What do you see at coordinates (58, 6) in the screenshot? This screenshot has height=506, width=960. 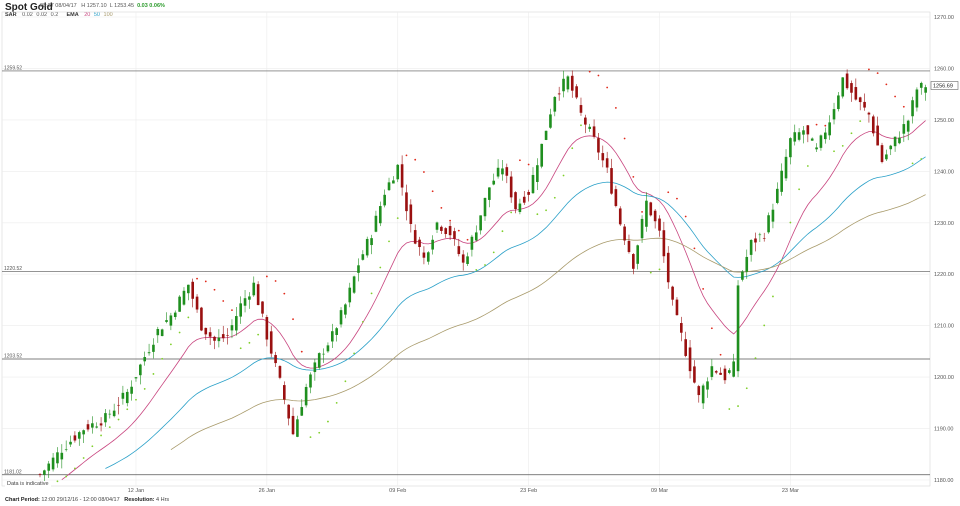 I see `quote-time: 08:37 08/04/17` at bounding box center [58, 6].